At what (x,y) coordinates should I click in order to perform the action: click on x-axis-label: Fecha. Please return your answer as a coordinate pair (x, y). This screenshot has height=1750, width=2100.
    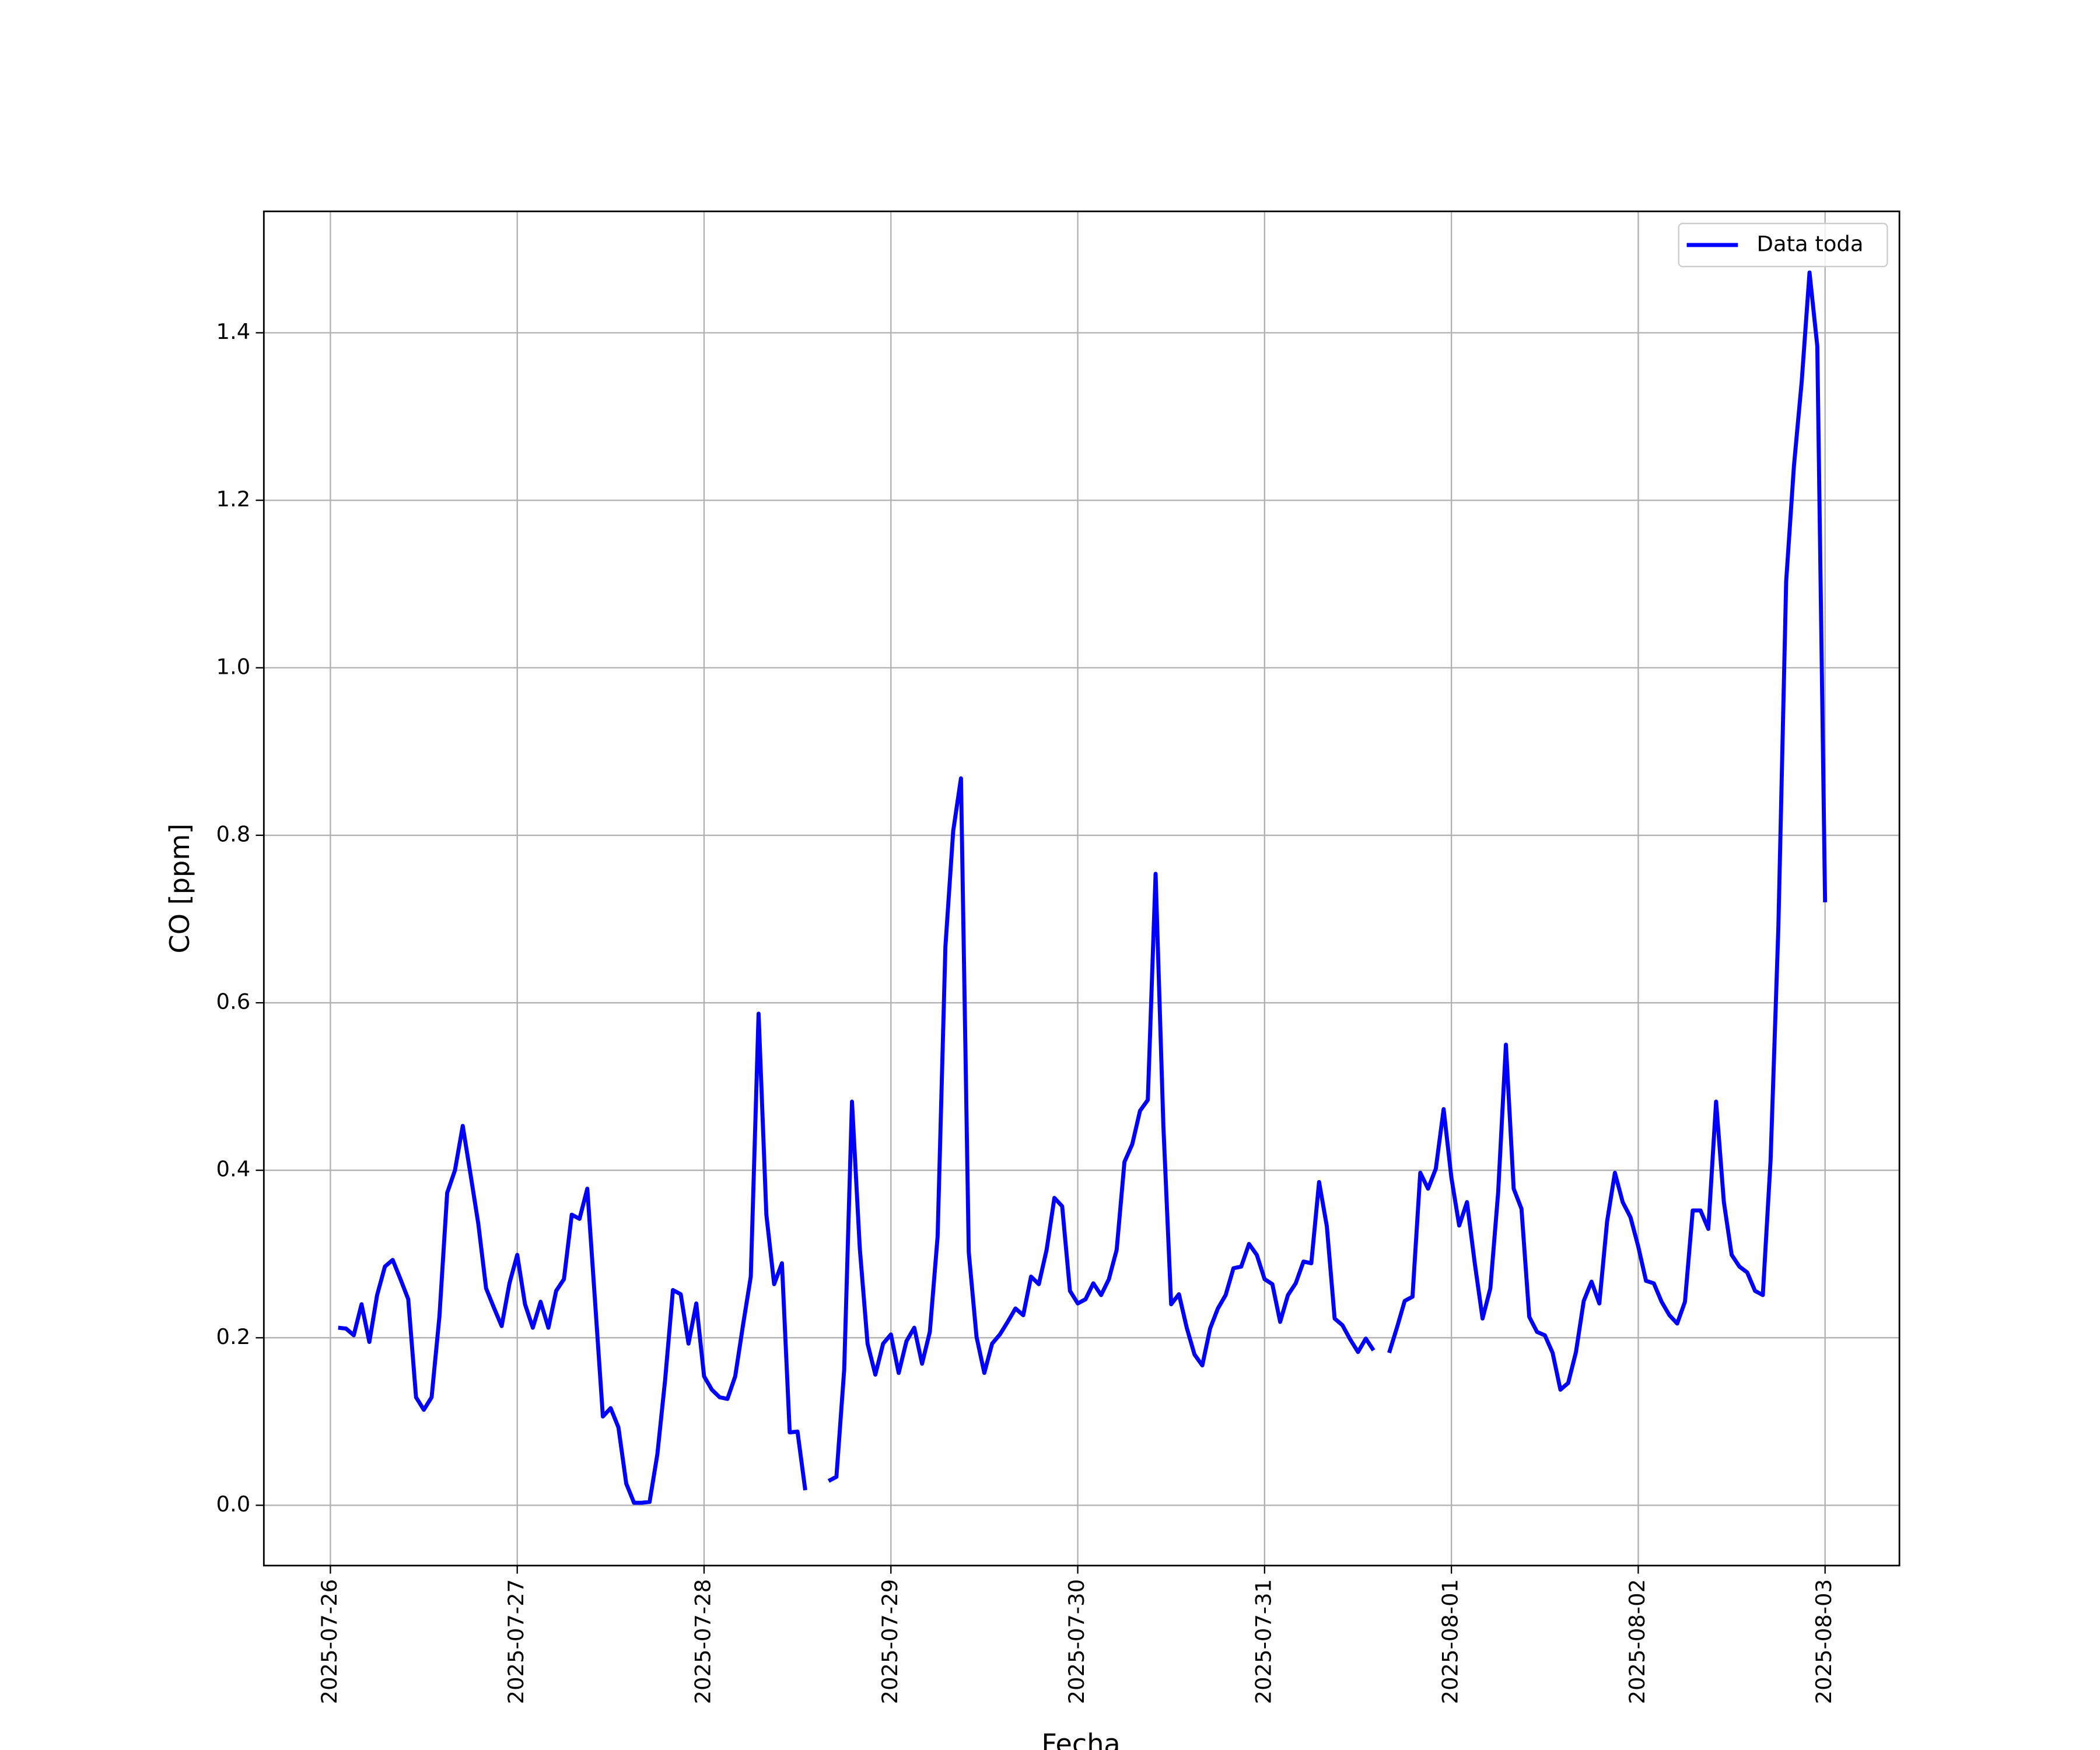
    Looking at the image, I should click on (1080, 1739).